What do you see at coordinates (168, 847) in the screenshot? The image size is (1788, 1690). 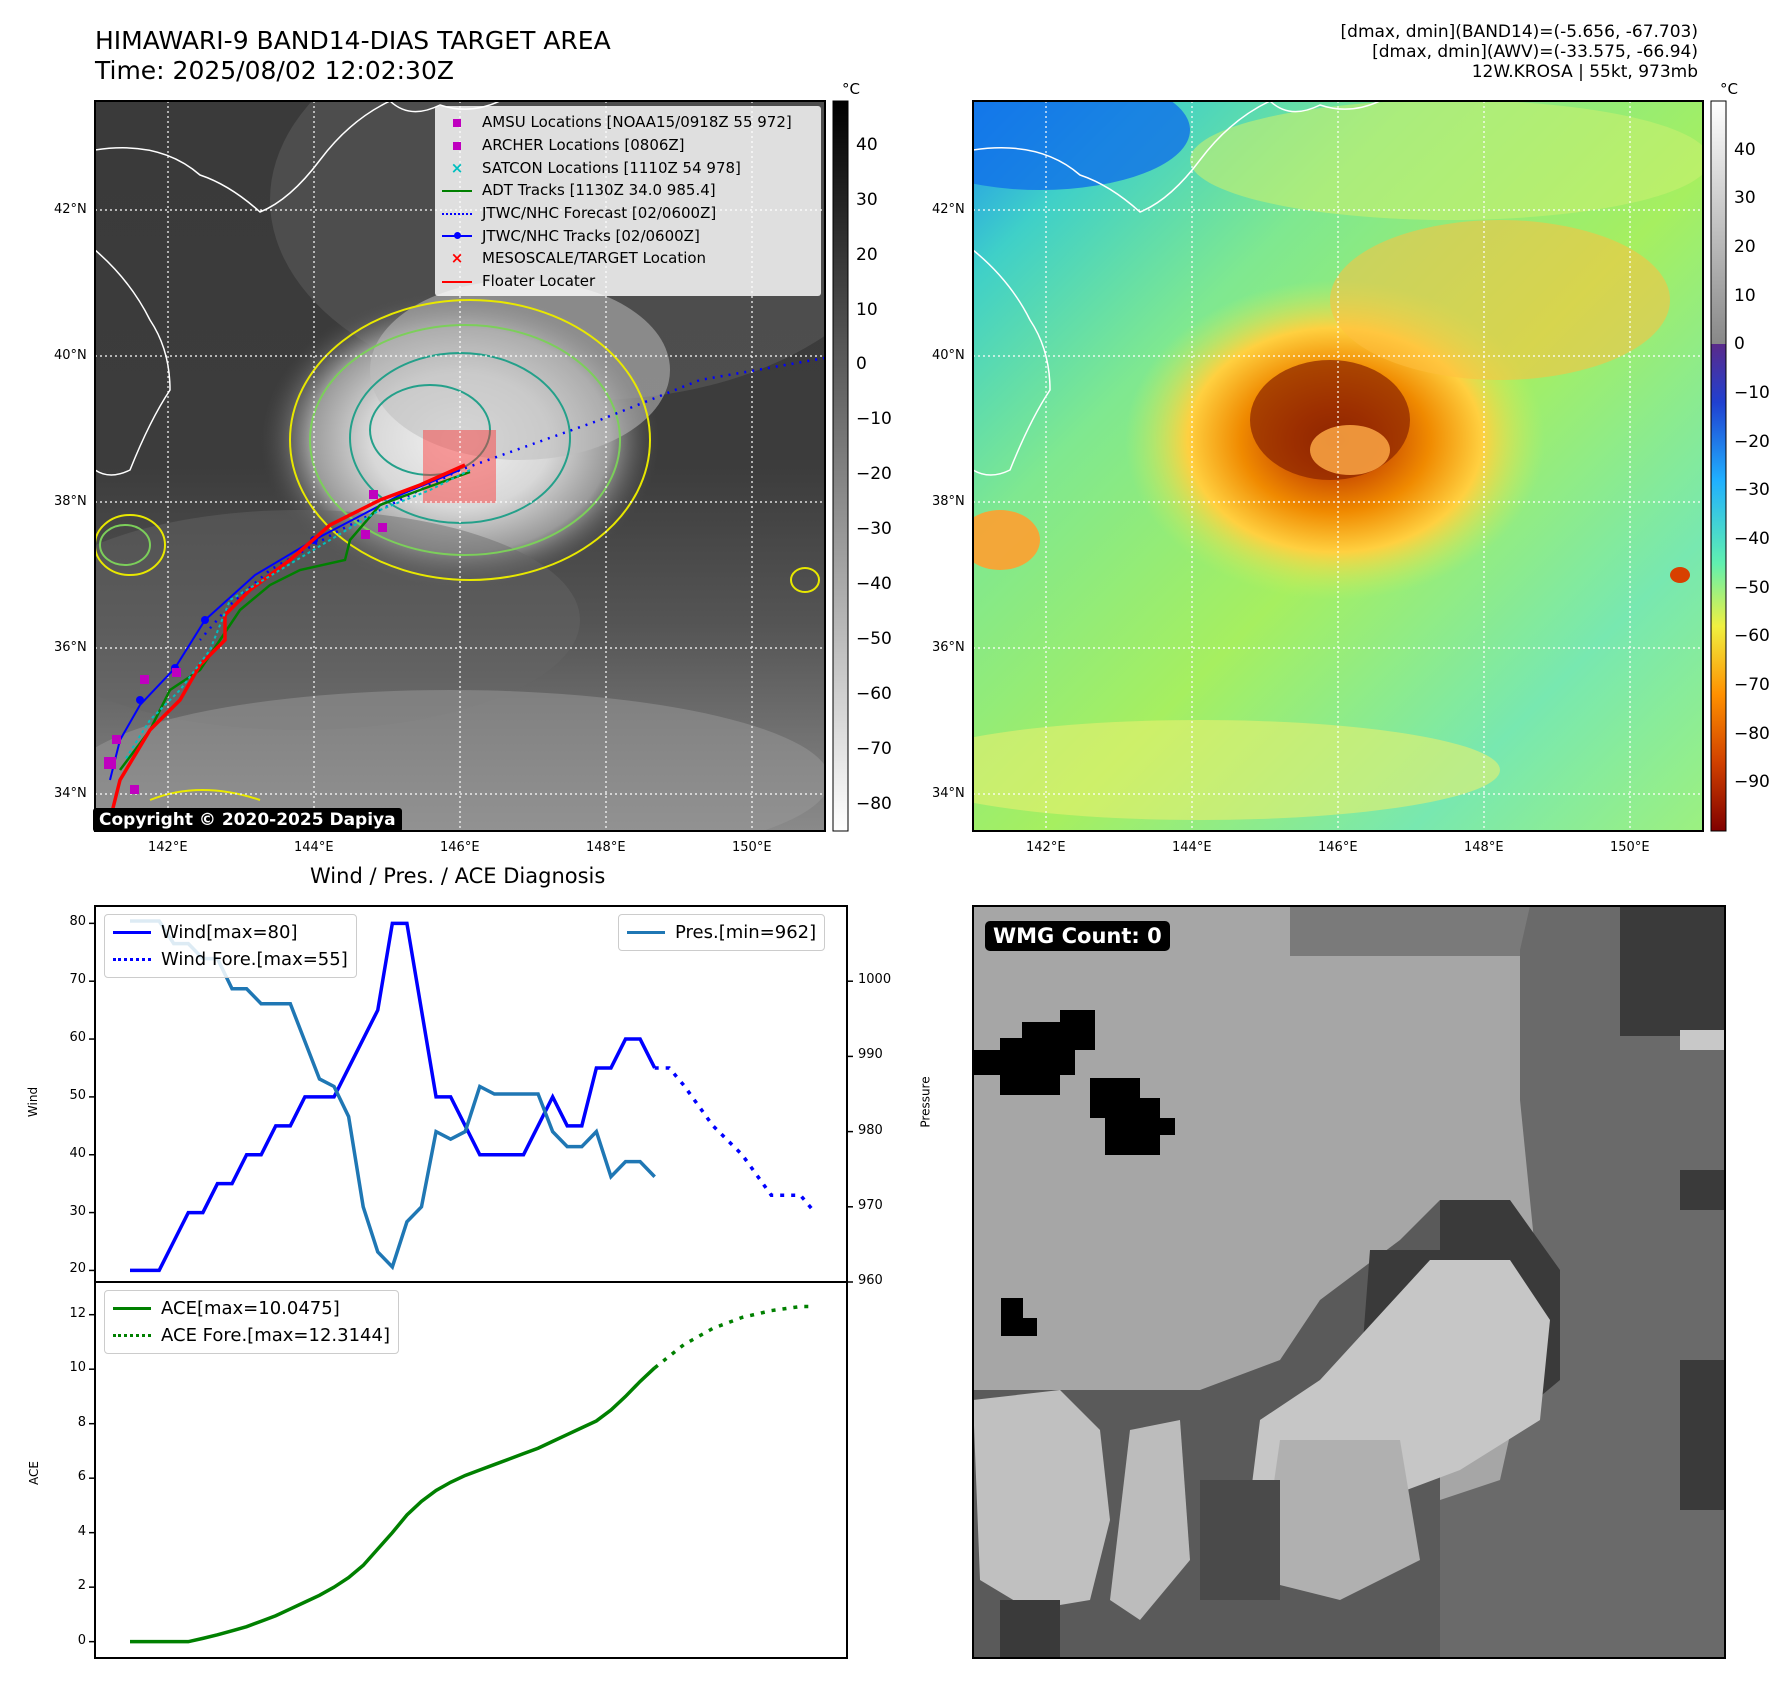 I see `lon-label-142: 142°E` at bounding box center [168, 847].